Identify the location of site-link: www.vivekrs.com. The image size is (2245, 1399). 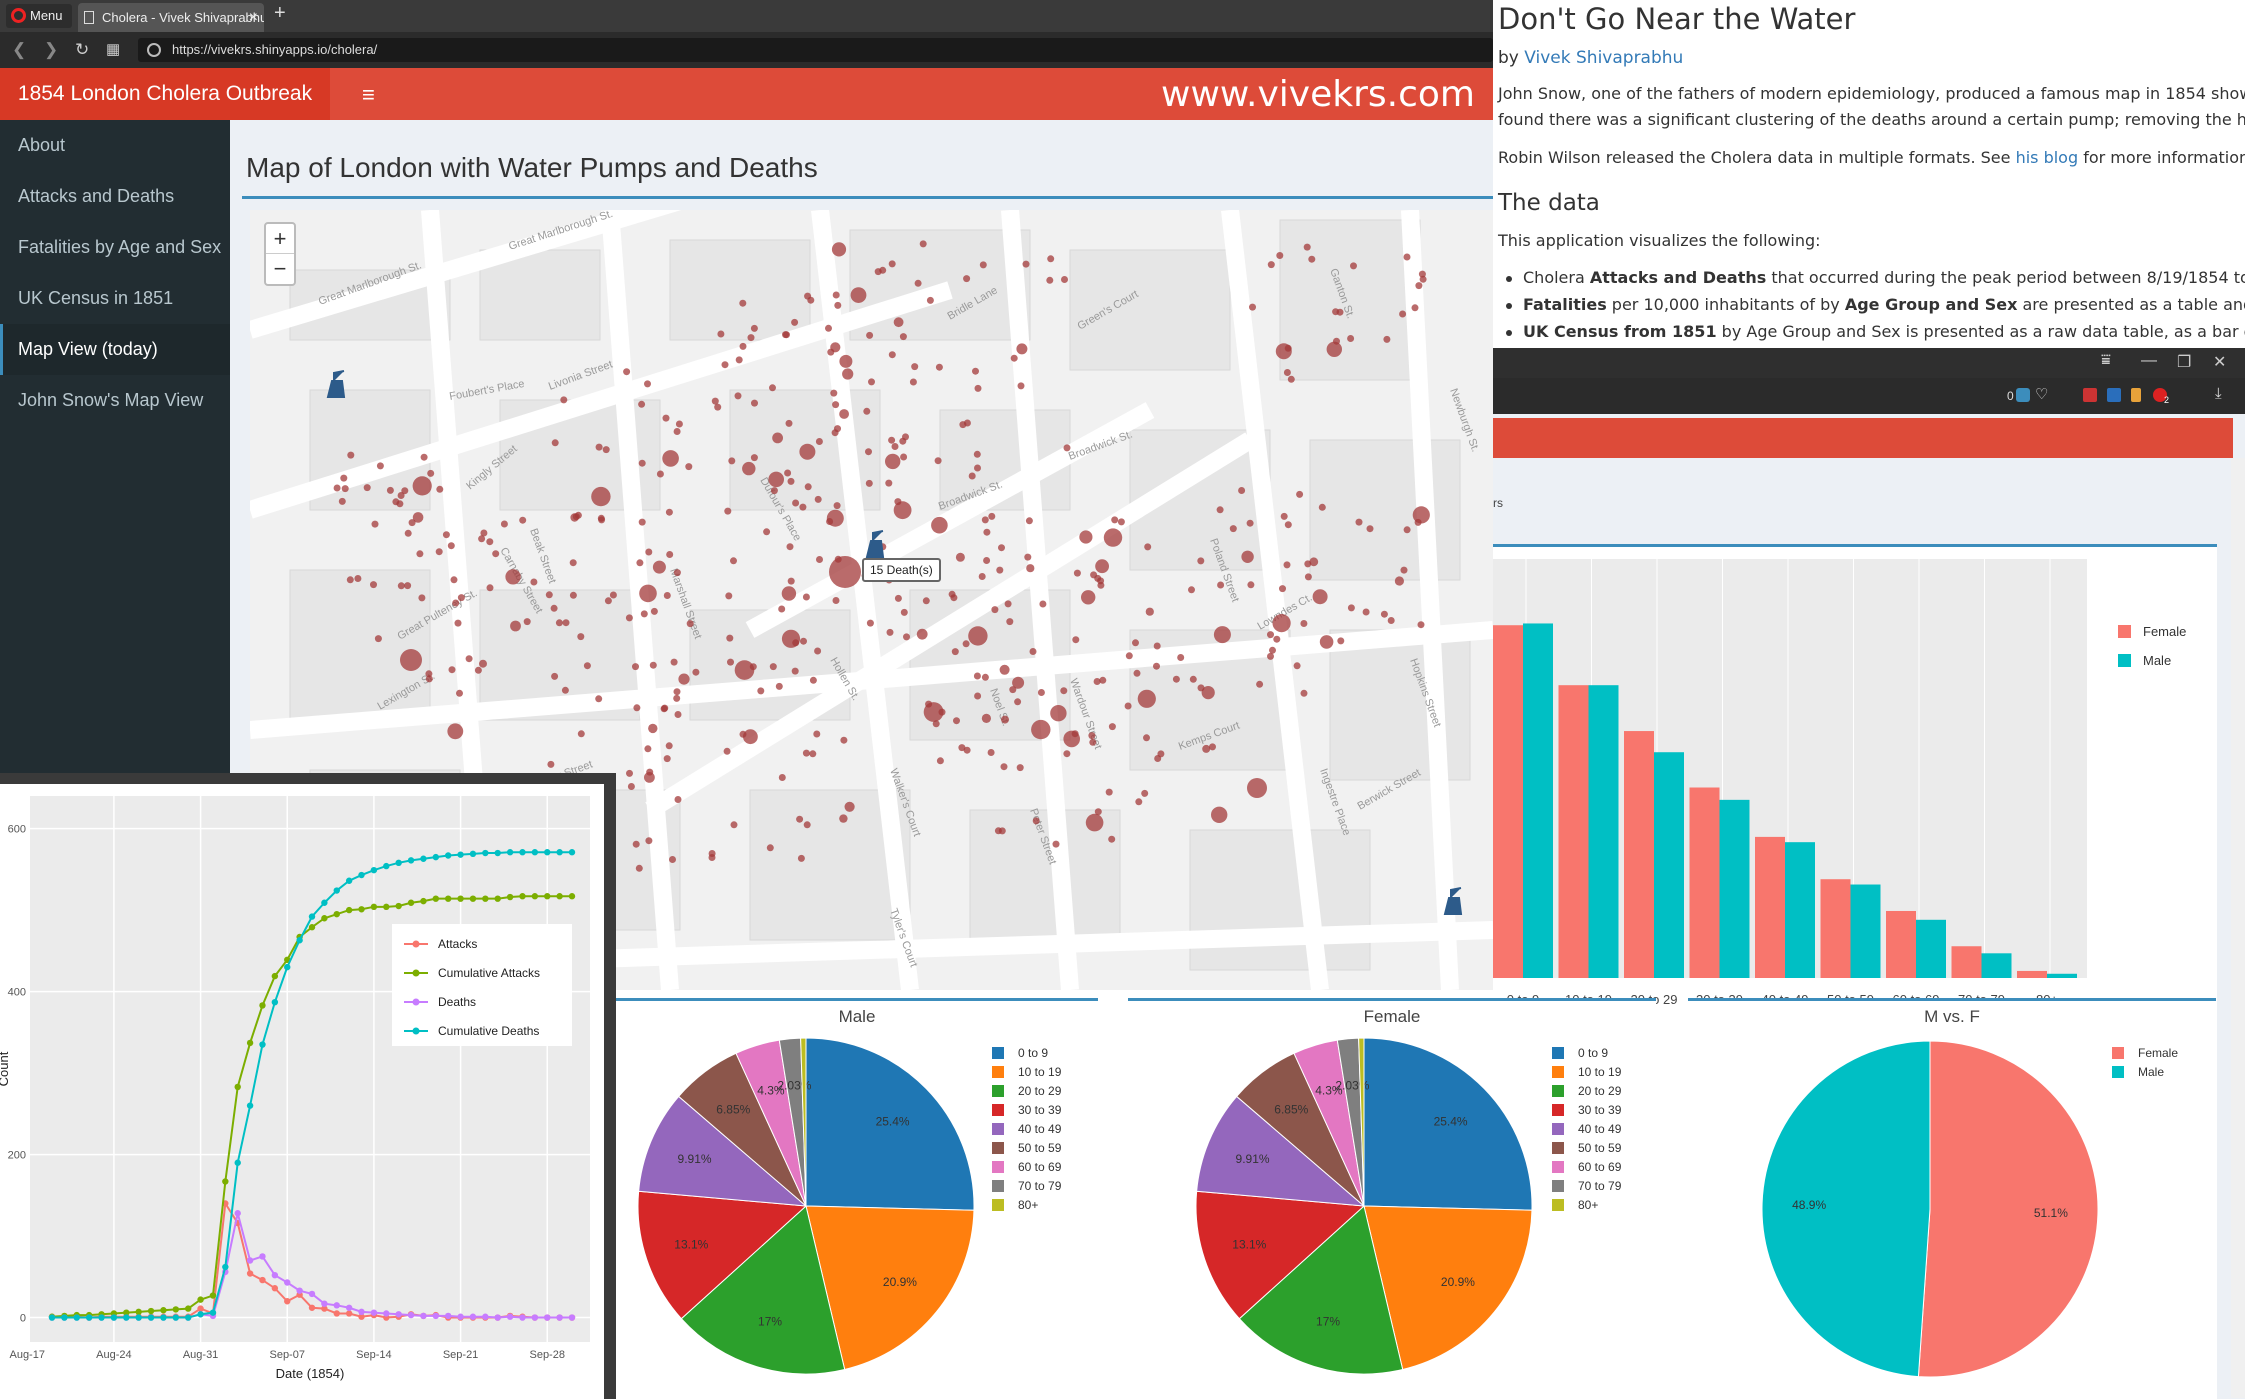
(1318, 94).